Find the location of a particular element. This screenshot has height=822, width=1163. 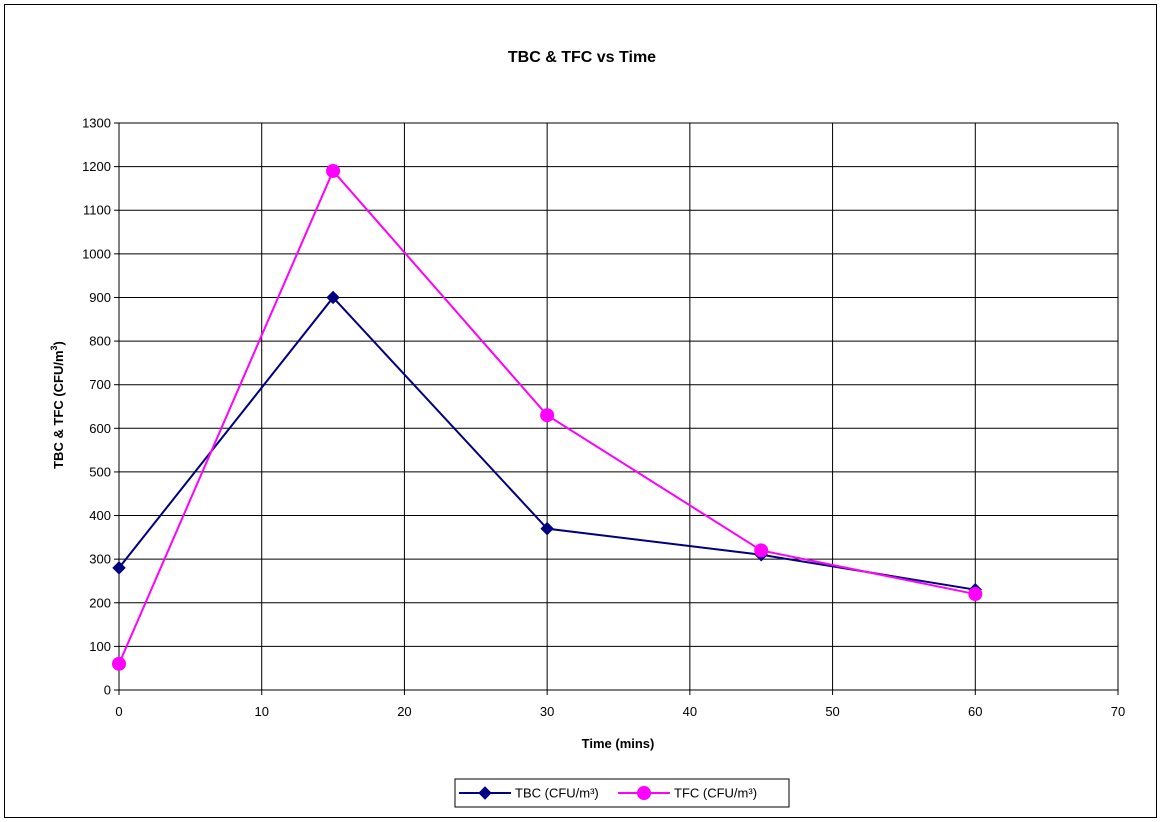

y-tick-label: 0 is located at coordinates (107, 690).